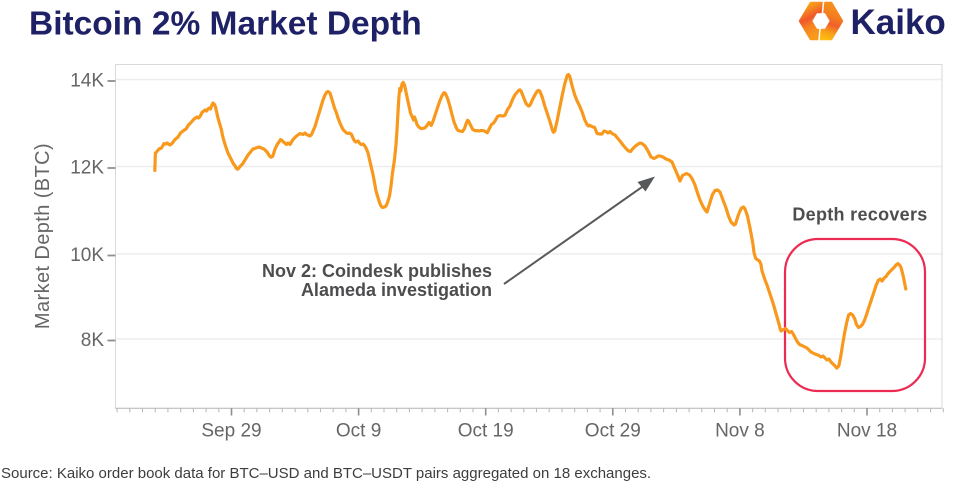 This screenshot has width=972, height=487. I want to click on svg-text: 12K, so click(87, 168).